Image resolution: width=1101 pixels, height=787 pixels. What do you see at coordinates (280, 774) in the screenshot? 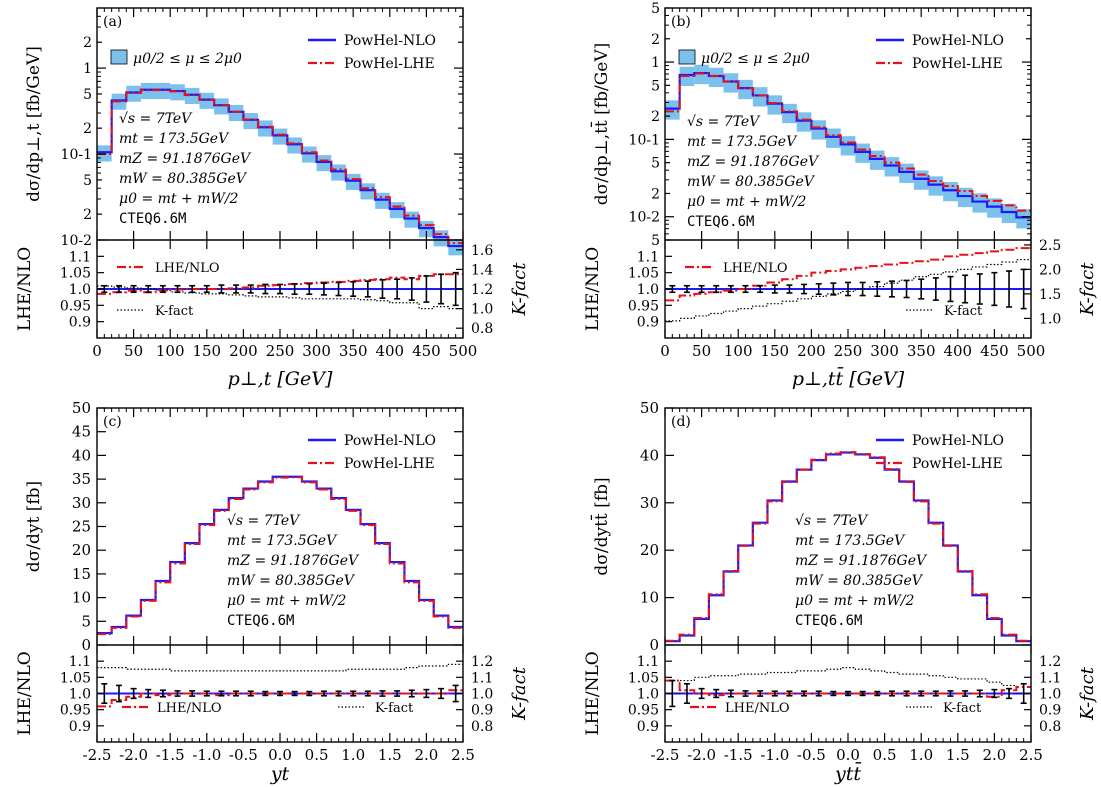
I see `x-axis-label: yt` at bounding box center [280, 774].